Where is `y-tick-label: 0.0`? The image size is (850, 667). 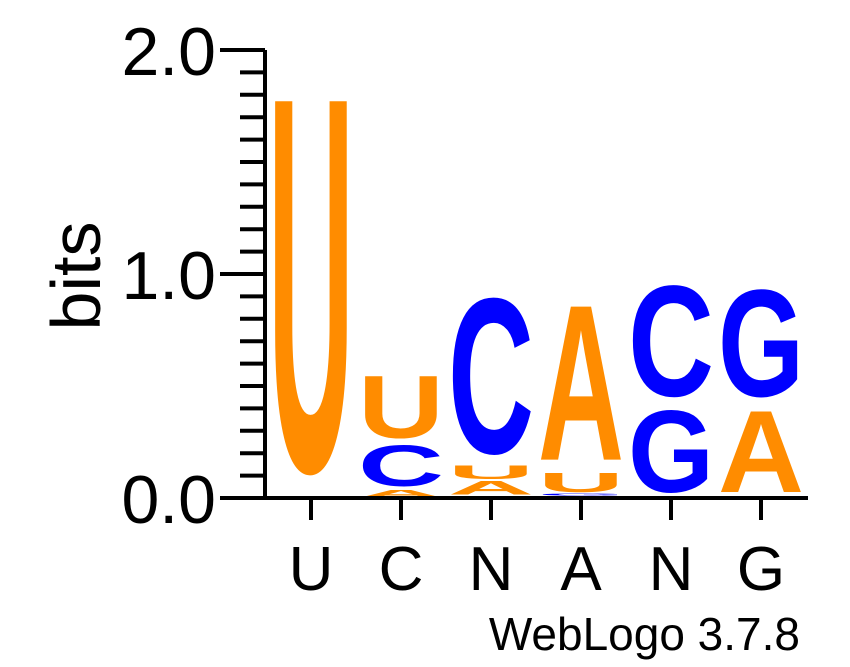 y-tick-label: 0.0 is located at coordinates (168, 500).